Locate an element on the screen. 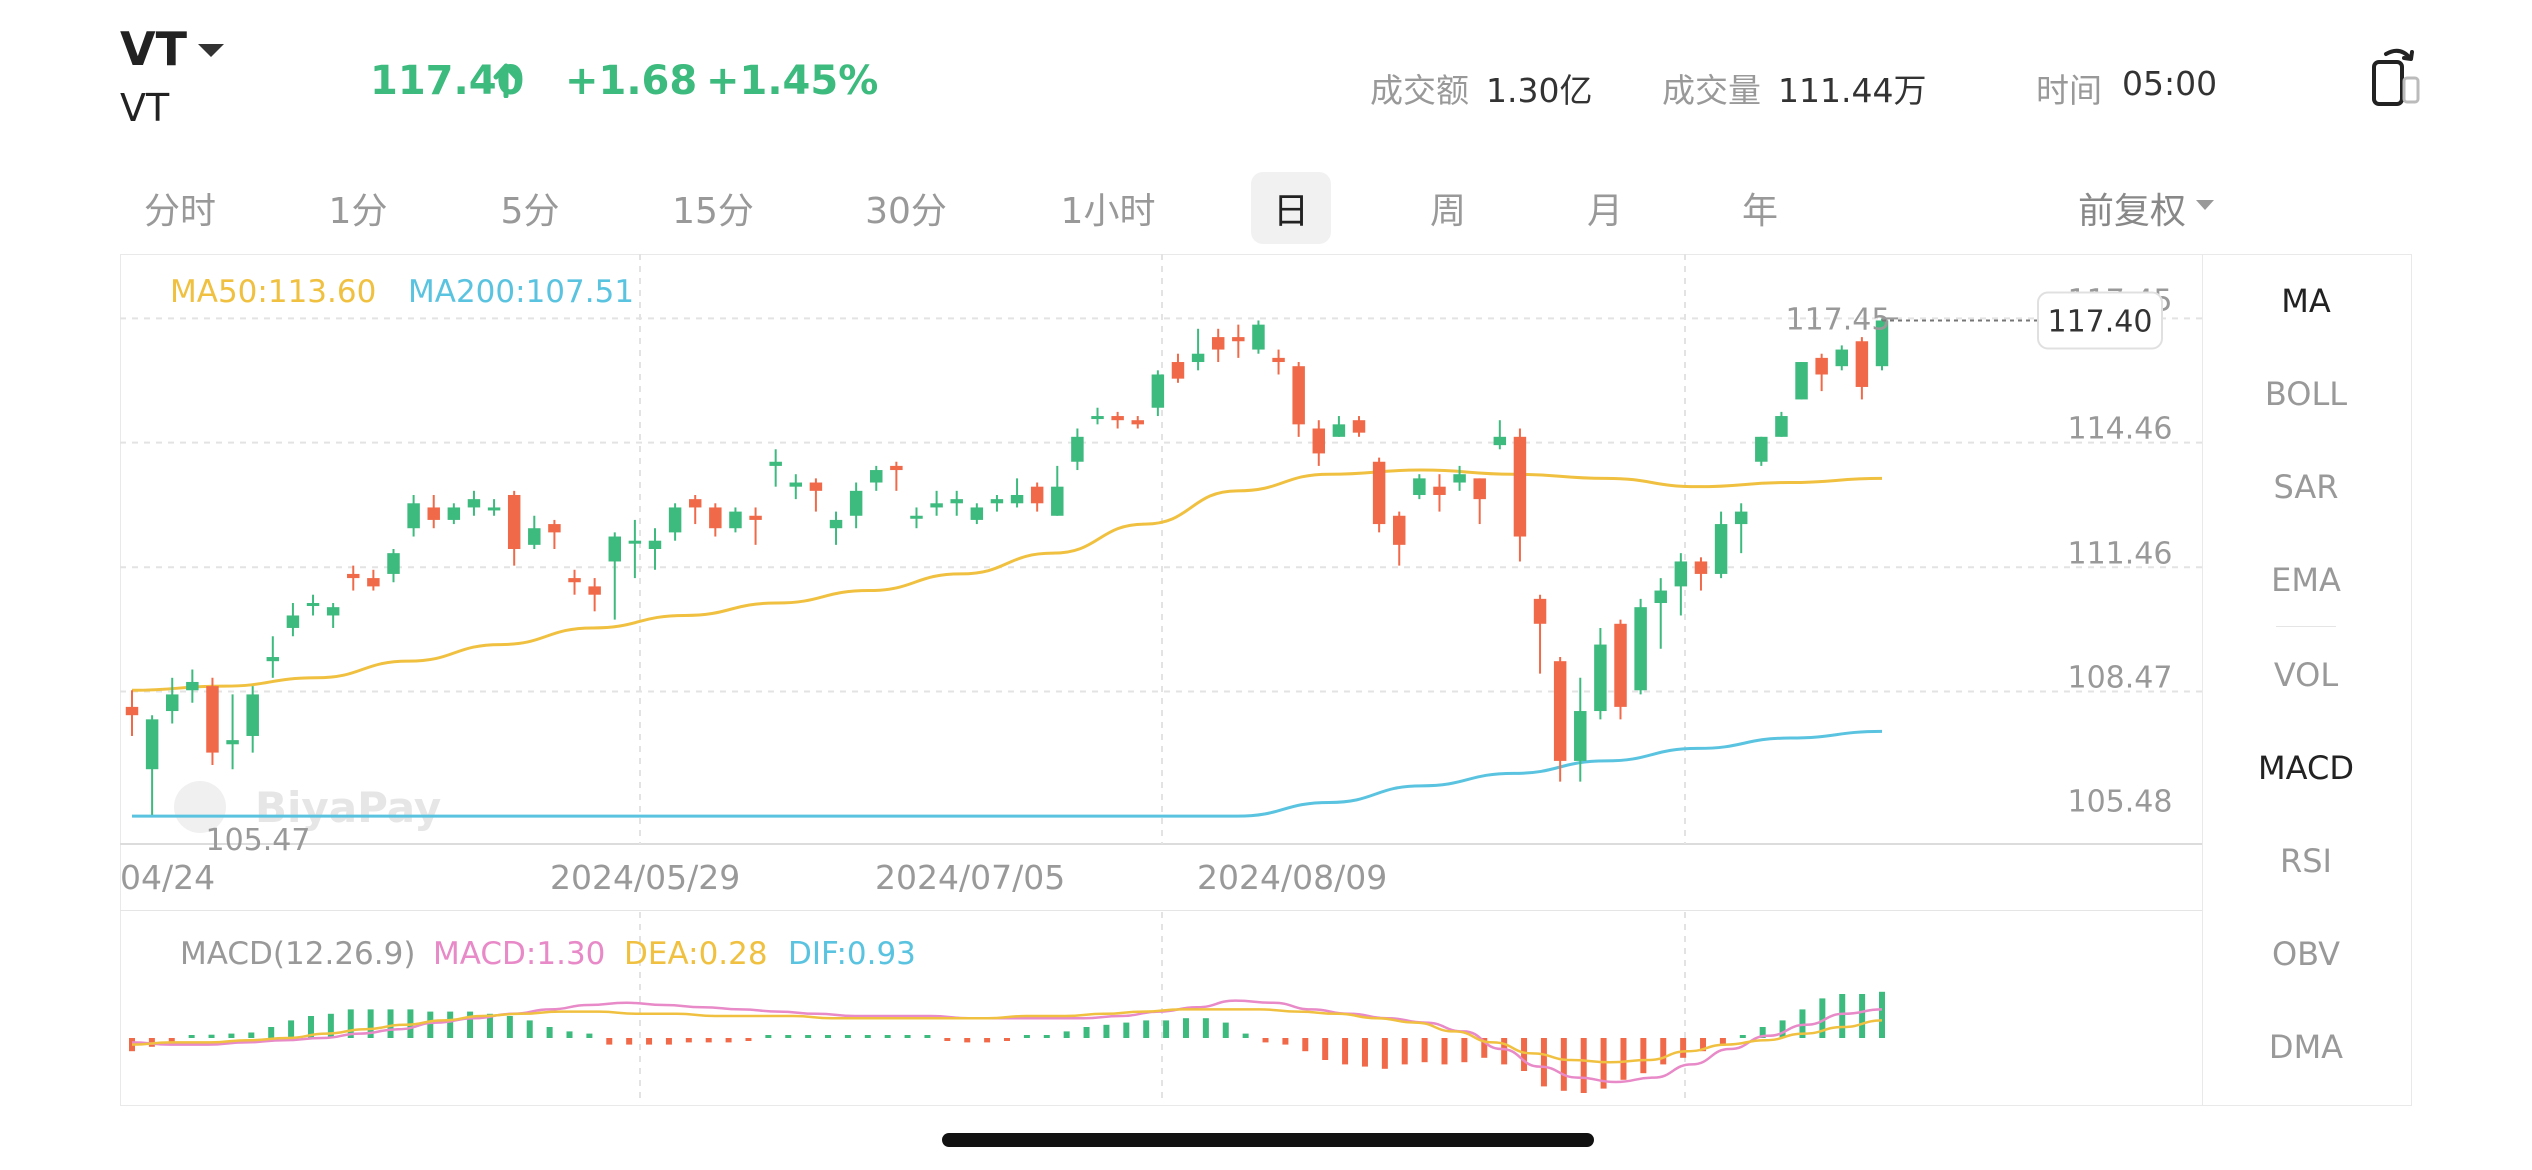 This screenshot has width=2532, height=1170. dif-value: DIF:0.93 is located at coordinates (852, 954).